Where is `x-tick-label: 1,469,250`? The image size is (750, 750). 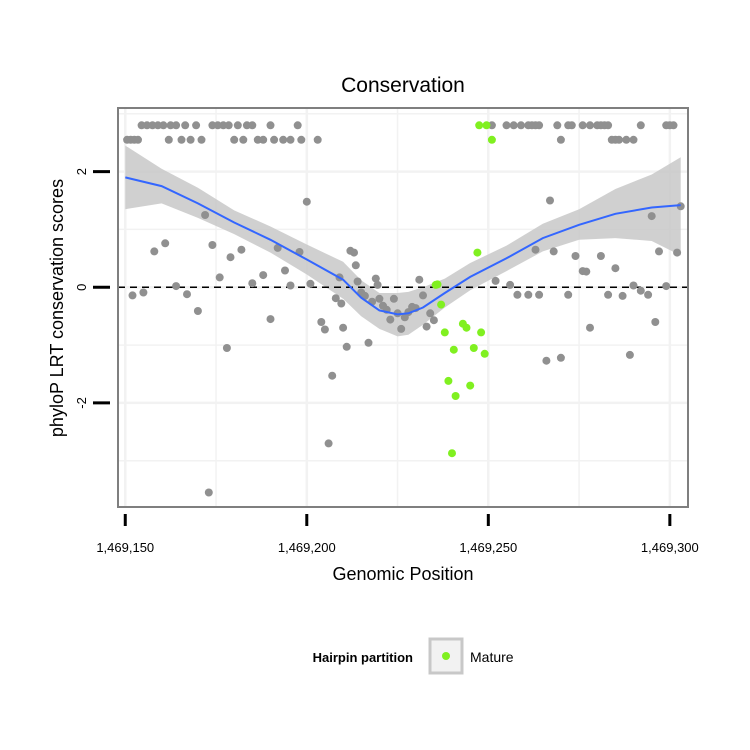 x-tick-label: 1,469,250 is located at coordinates (488, 547).